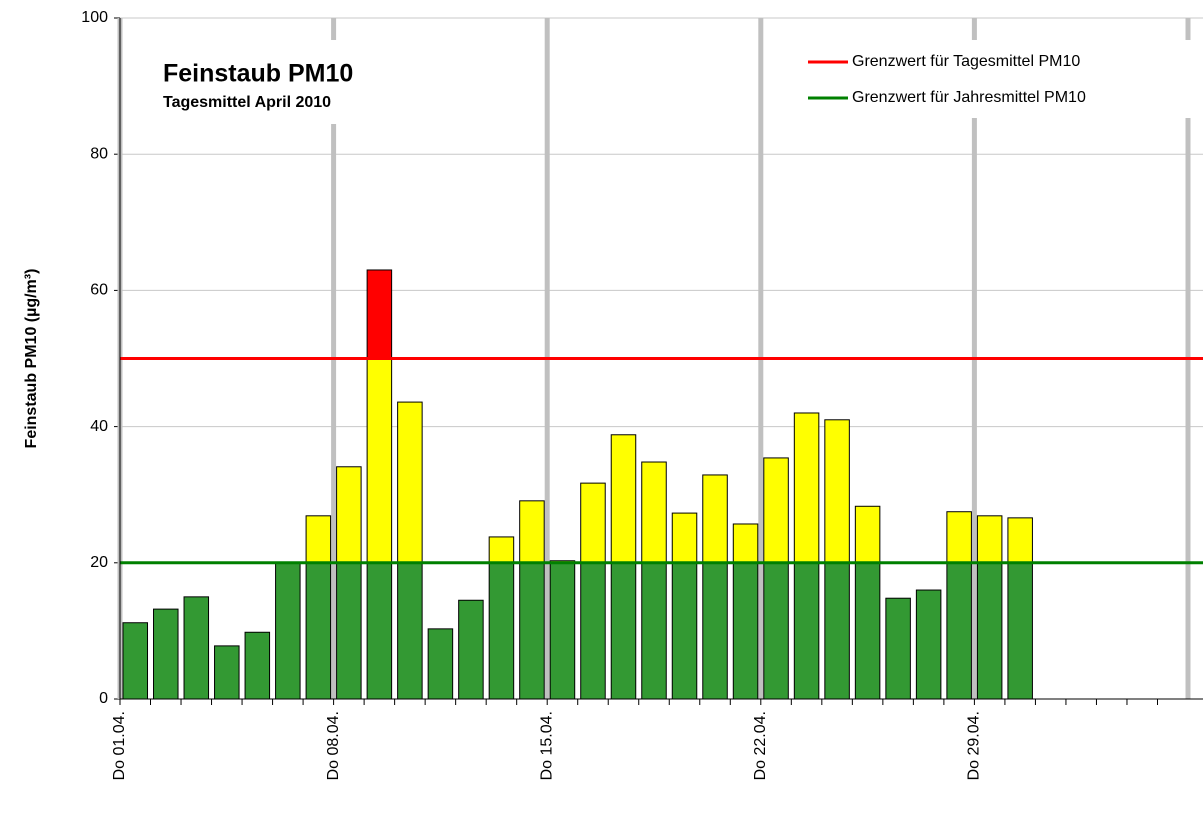  Describe the element at coordinates (969, 97) in the screenshot. I see `legend-label: Grenzwert für Jahresmittel PM10` at that location.